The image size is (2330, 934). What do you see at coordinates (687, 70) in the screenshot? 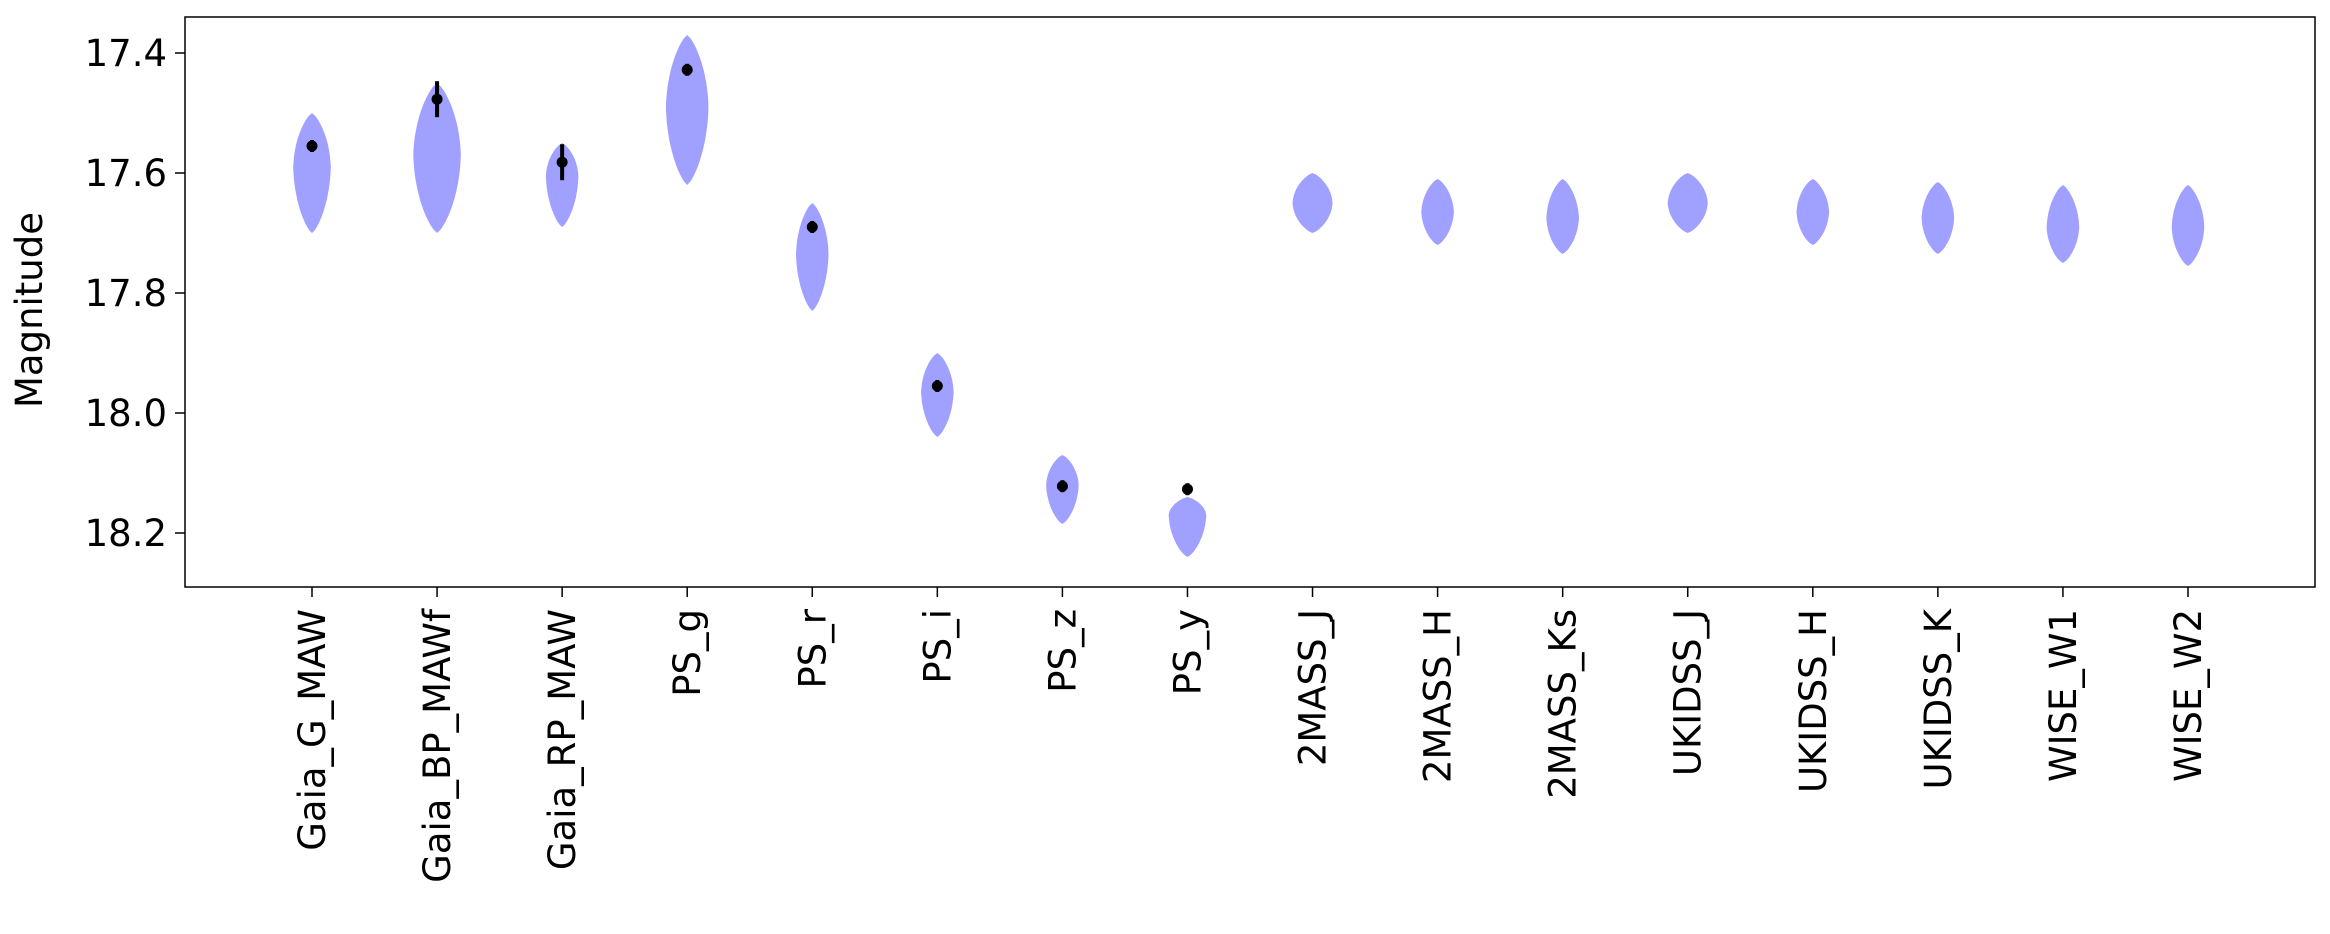
I see `observed-point-PS_g` at bounding box center [687, 70].